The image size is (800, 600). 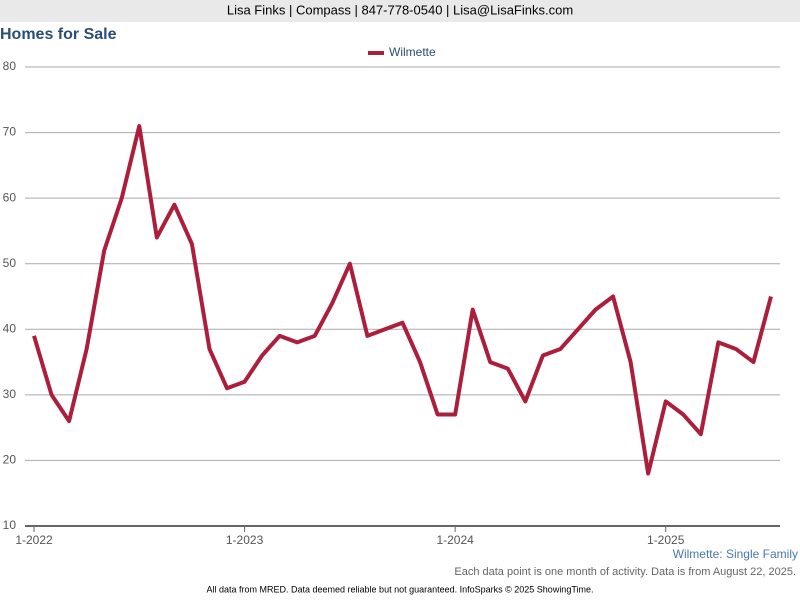 What do you see at coordinates (10, 328) in the screenshot?
I see `y-tick-label: 40` at bounding box center [10, 328].